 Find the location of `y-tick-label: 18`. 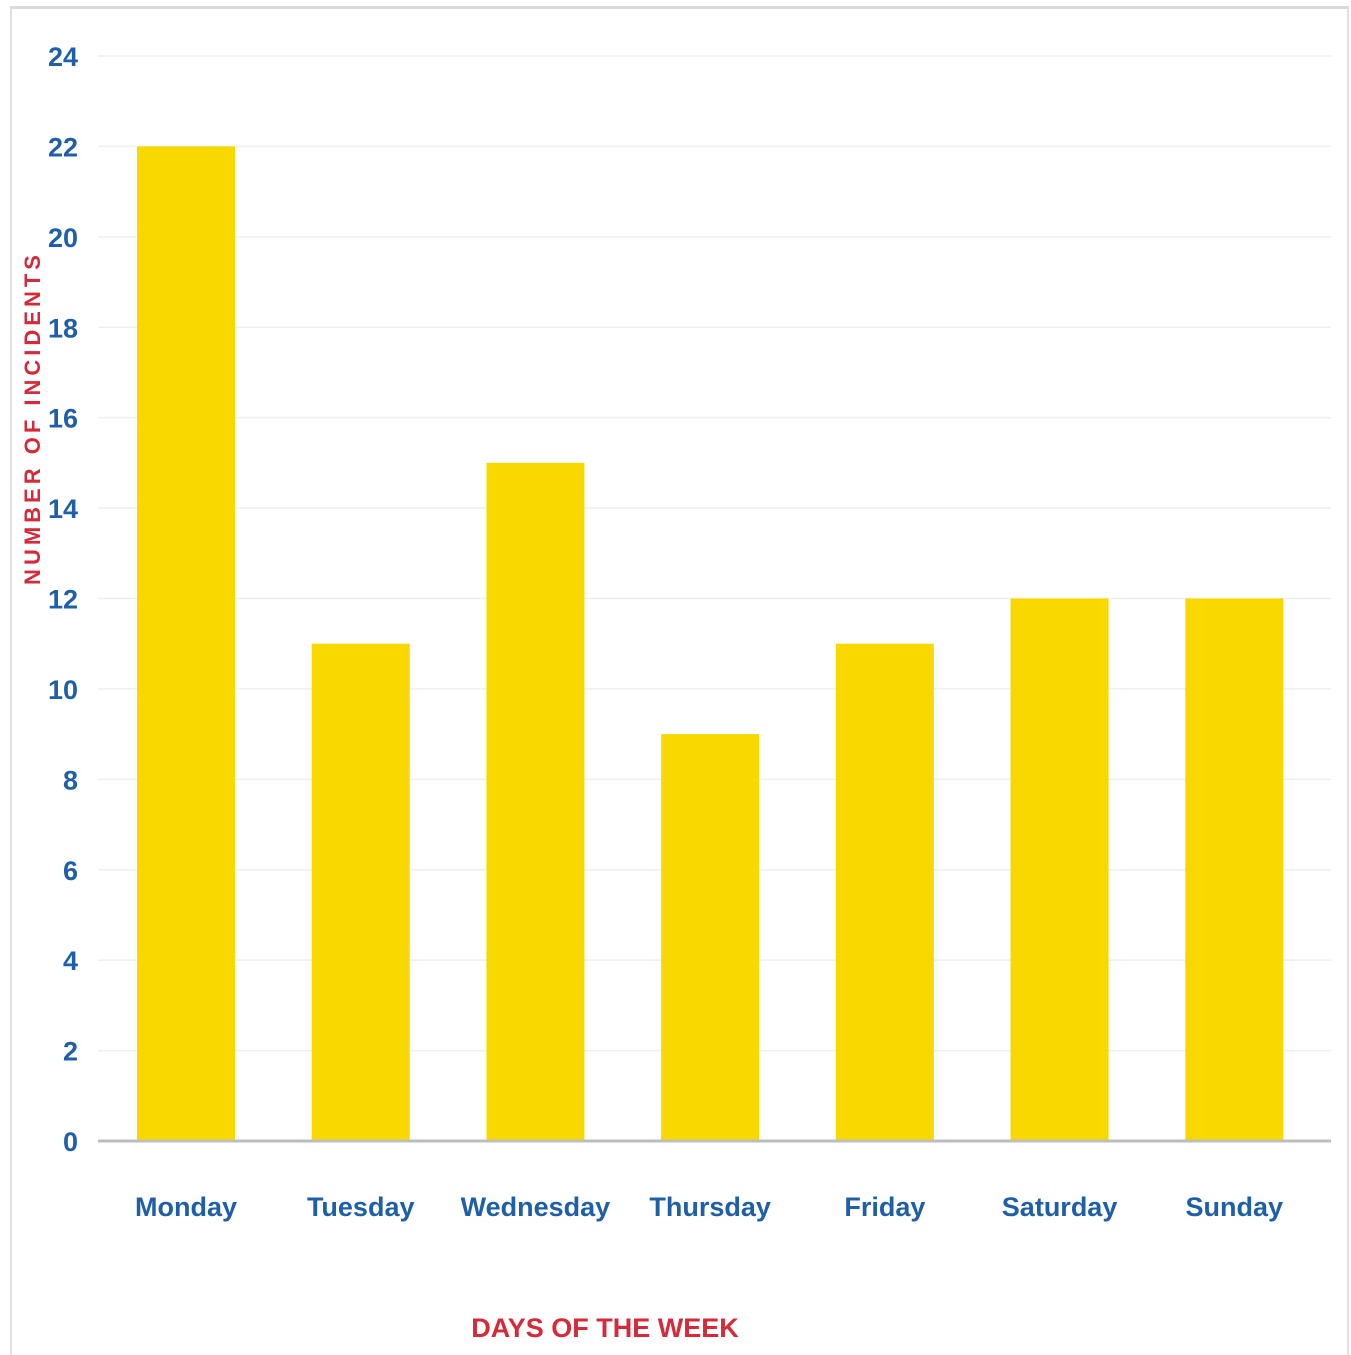

y-tick-label: 18 is located at coordinates (63, 328).